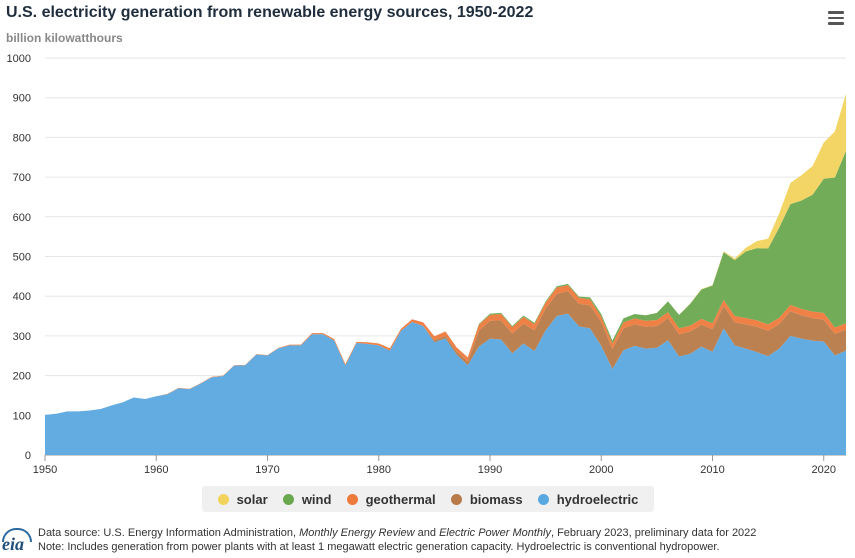 This screenshot has width=855, height=558. Describe the element at coordinates (22, 258) in the screenshot. I see `y-tick-label: 500` at that location.